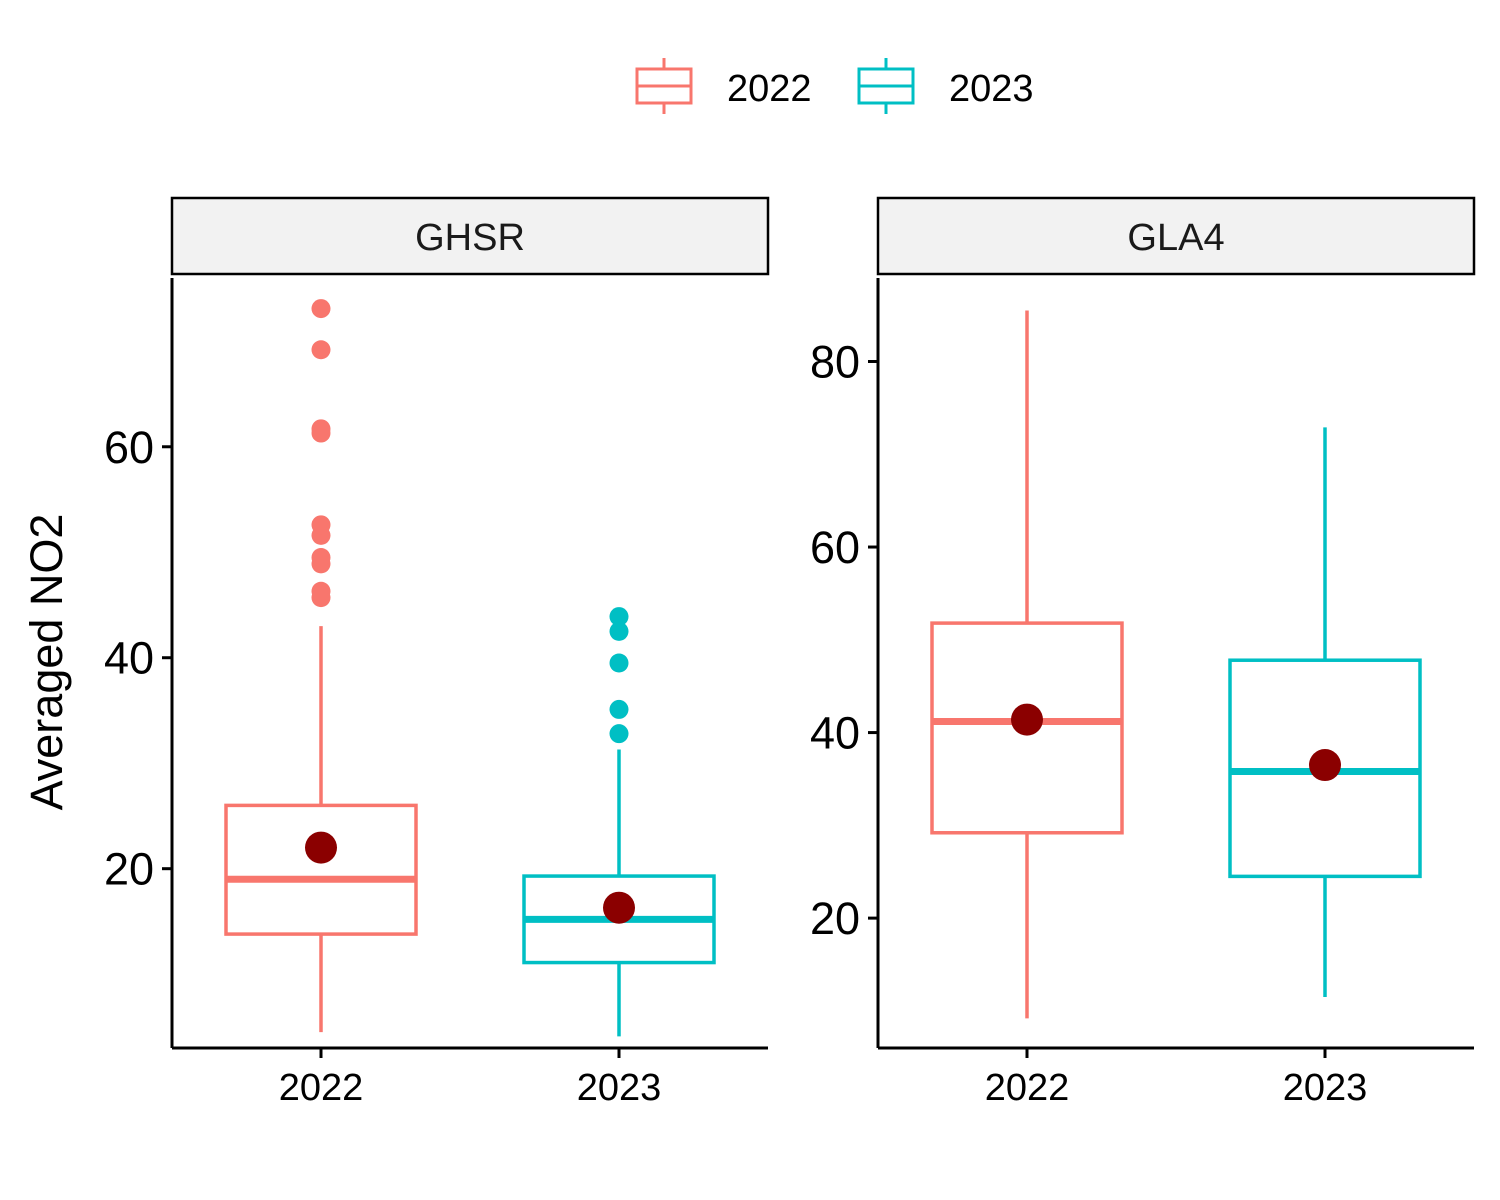 This screenshot has height=1200, width=1500. What do you see at coordinates (619, 1088) in the screenshot?
I see `x-tick-label-ghsr-2023: 2023` at bounding box center [619, 1088].